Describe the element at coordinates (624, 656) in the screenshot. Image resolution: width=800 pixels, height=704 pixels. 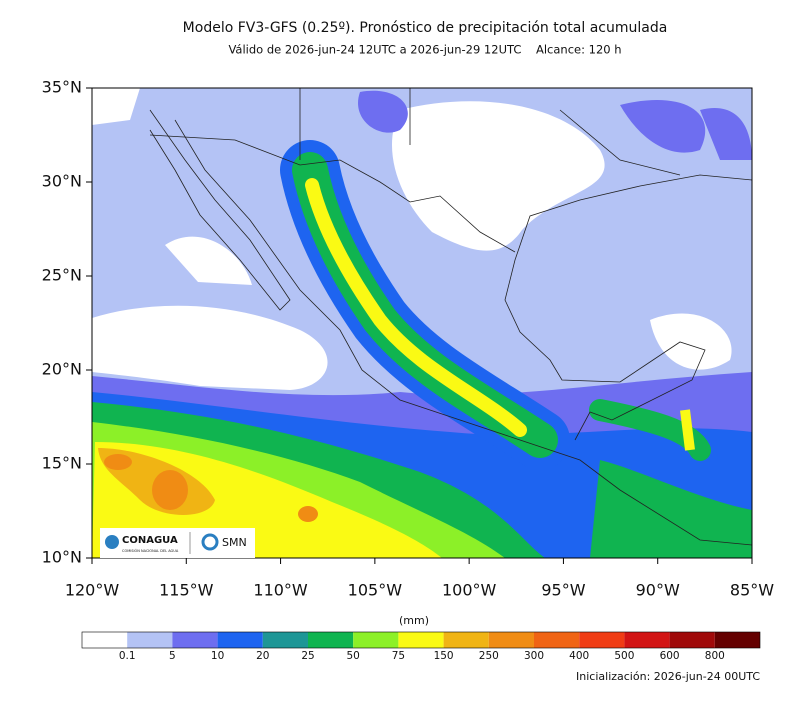
I see `colorbar-label: 500` at that location.